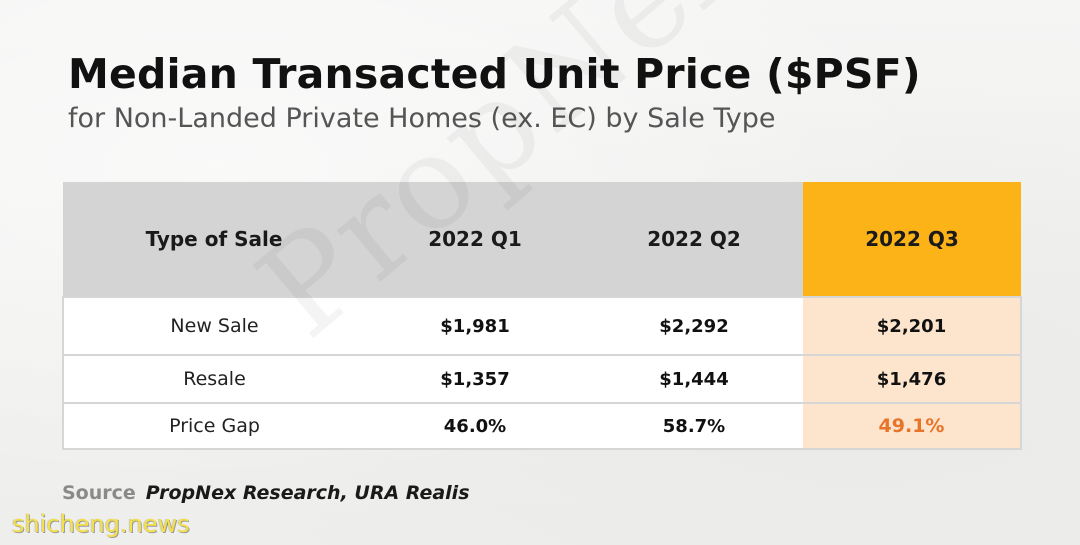 Image resolution: width=1080 pixels, height=545 pixels. I want to click on source-value: PropNex Research, URA Realis, so click(307, 493).